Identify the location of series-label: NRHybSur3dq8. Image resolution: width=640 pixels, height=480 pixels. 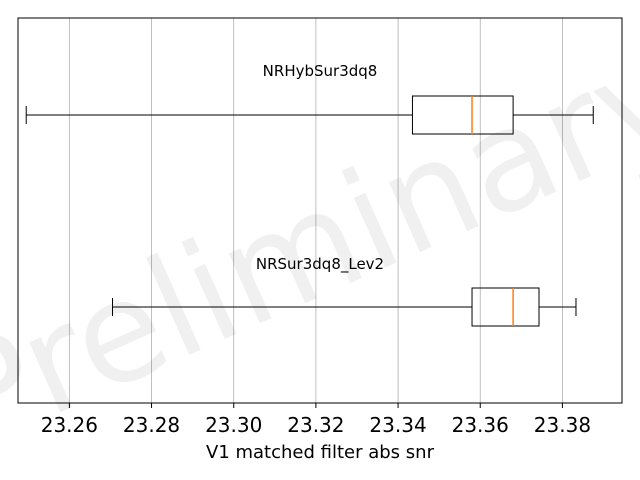
(320, 71).